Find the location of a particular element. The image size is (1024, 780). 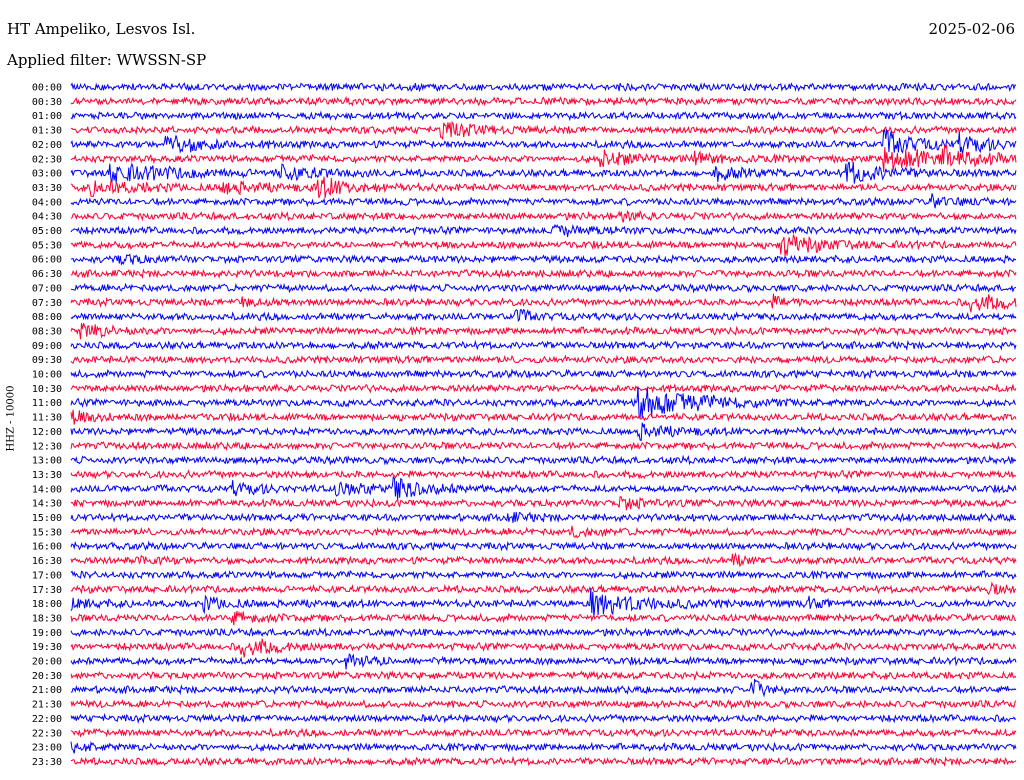

row-time-label: 16:30 is located at coordinates (47, 561).